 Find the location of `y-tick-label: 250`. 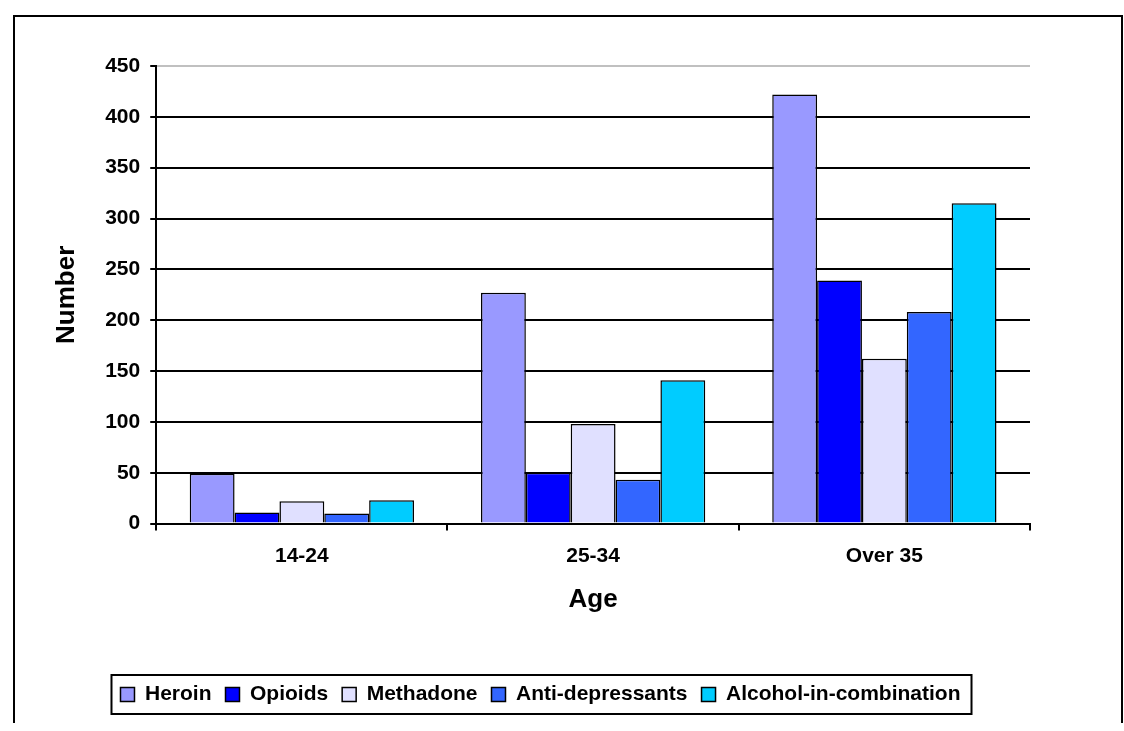

y-tick-label: 250 is located at coordinates (123, 268).